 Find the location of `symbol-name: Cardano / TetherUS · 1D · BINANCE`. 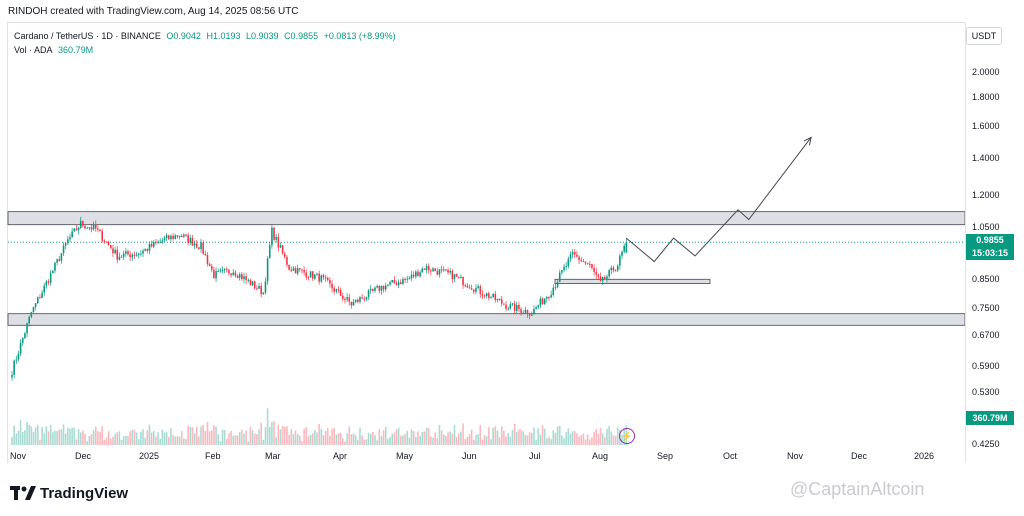

symbol-name: Cardano / TetherUS · 1D · BINANCE is located at coordinates (87, 36).